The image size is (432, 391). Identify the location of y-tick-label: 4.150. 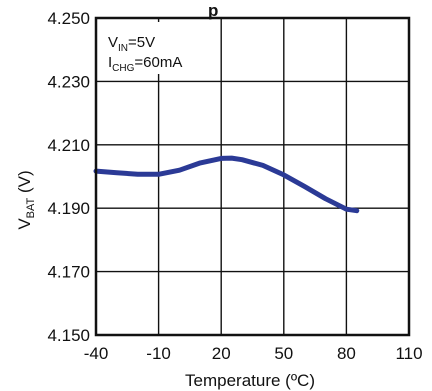
(68, 335).